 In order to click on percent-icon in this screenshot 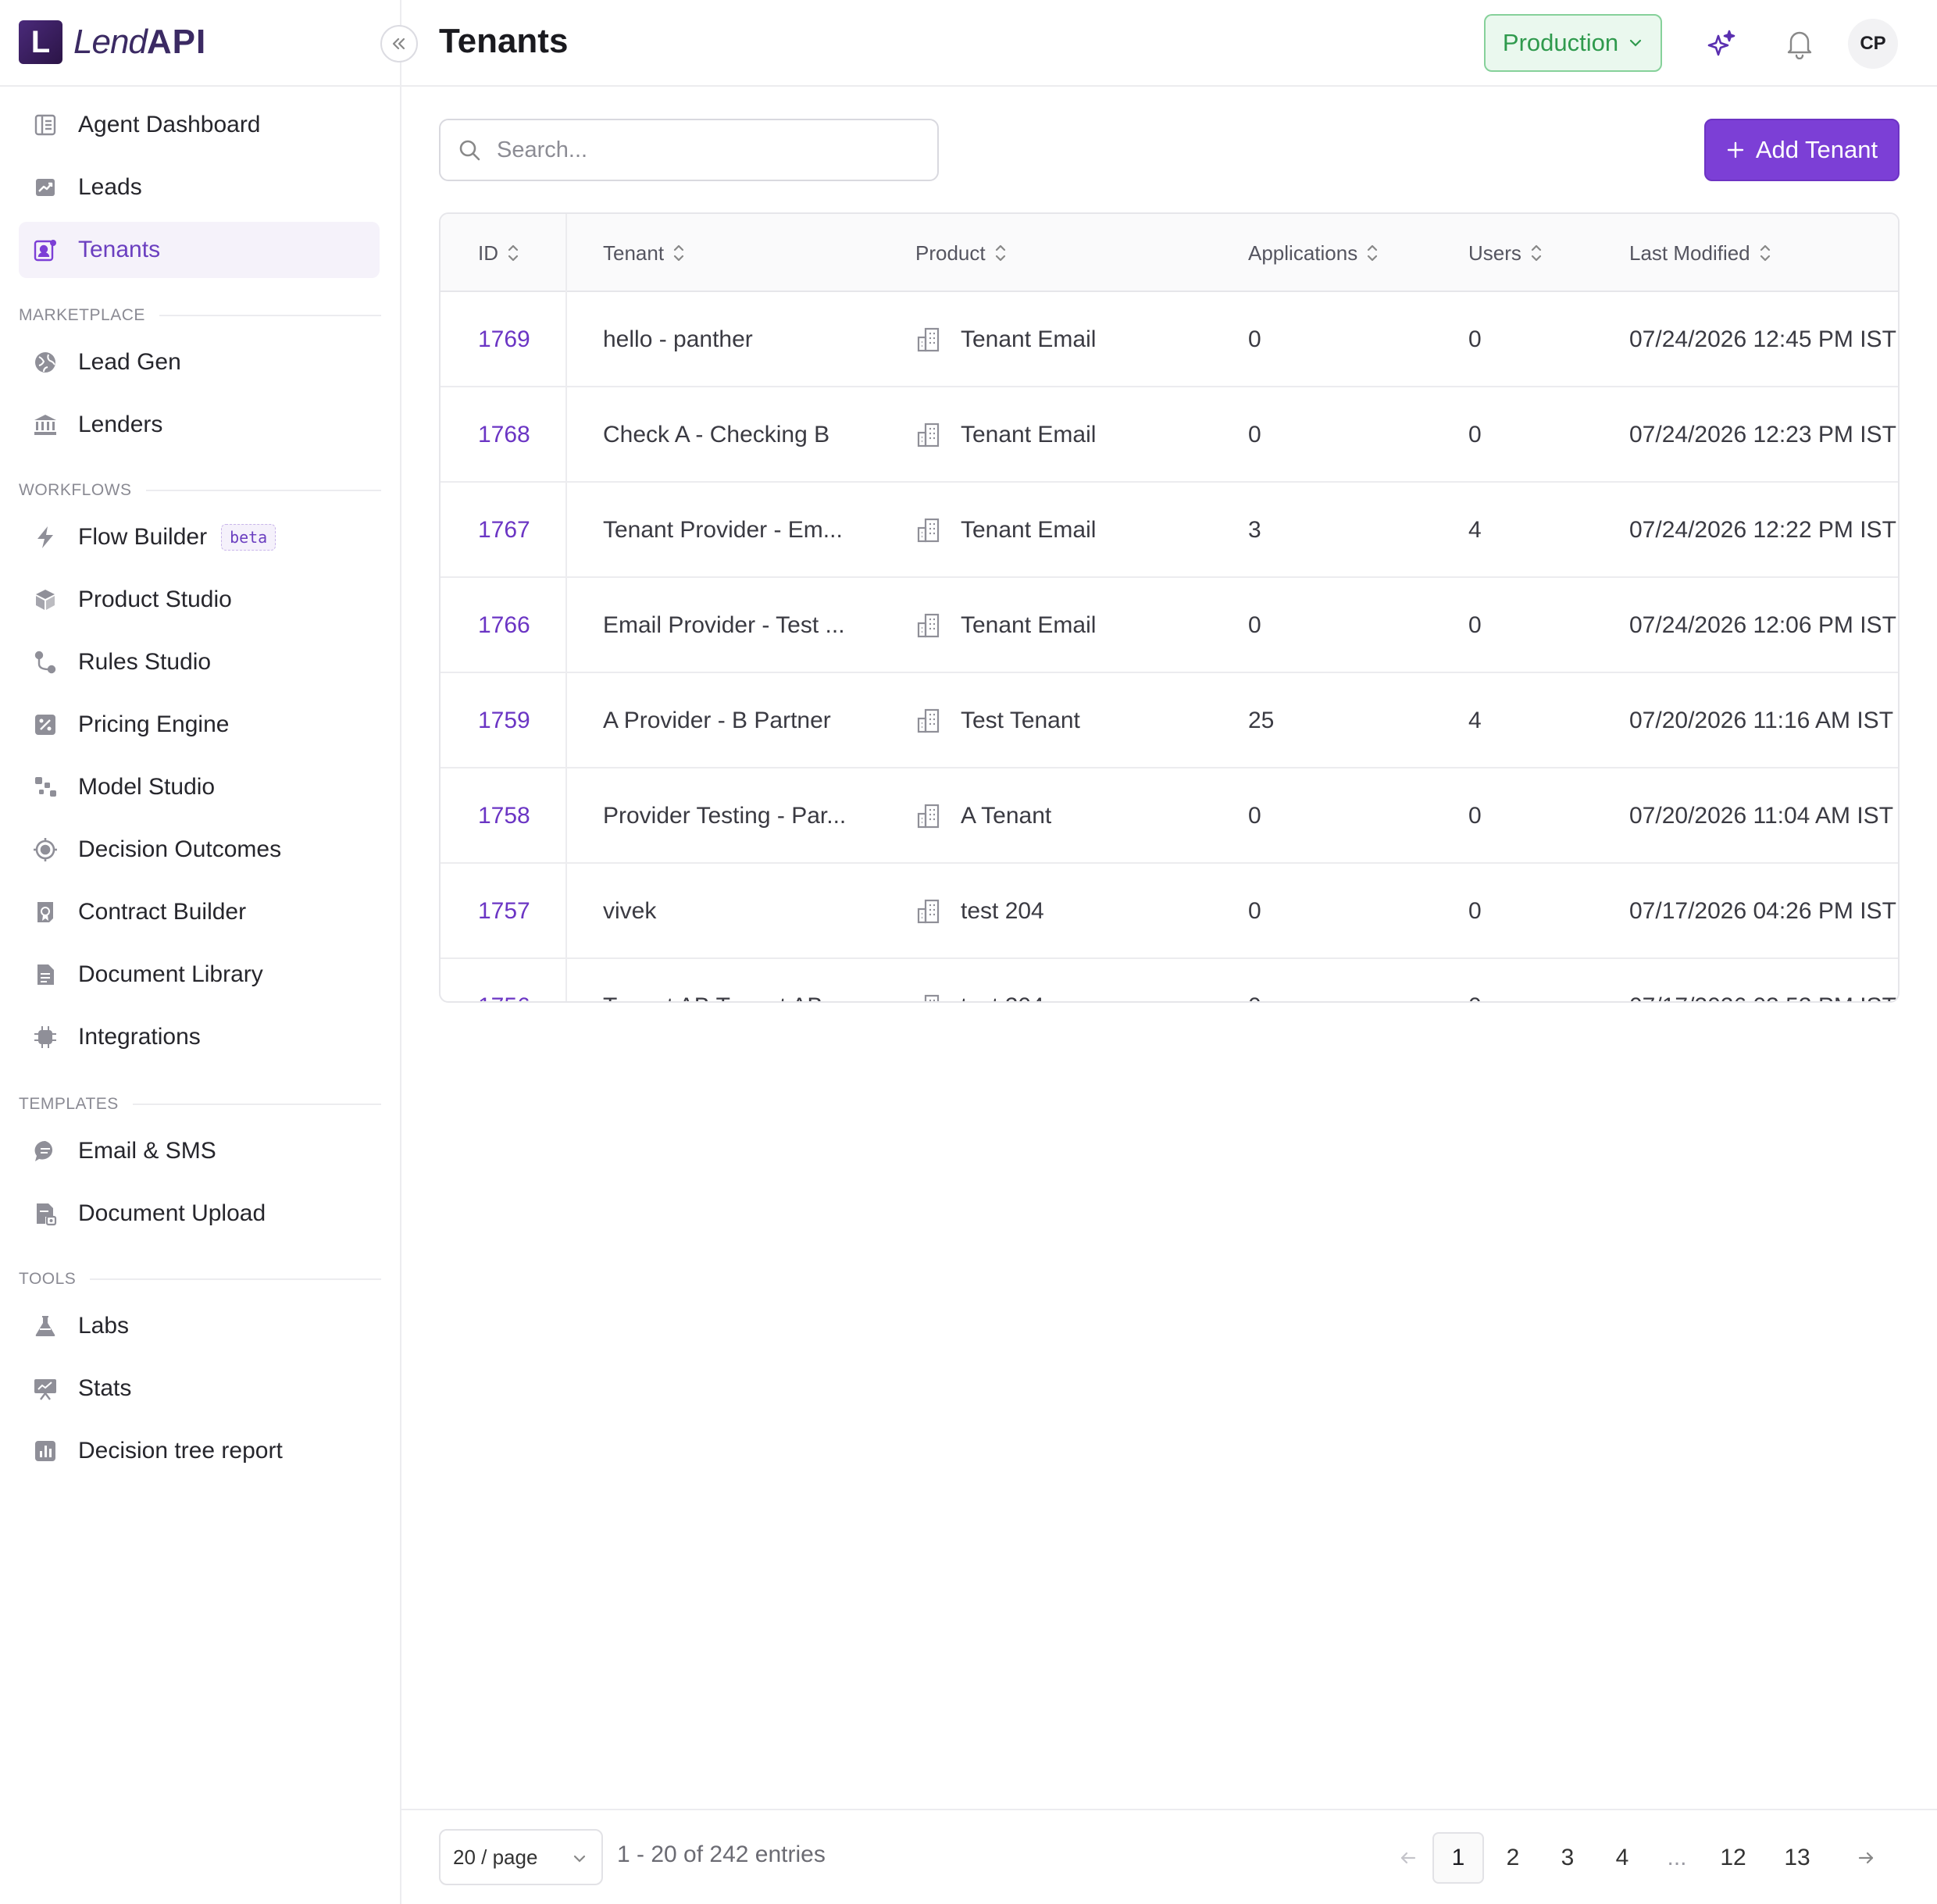, I will do `click(45, 725)`.